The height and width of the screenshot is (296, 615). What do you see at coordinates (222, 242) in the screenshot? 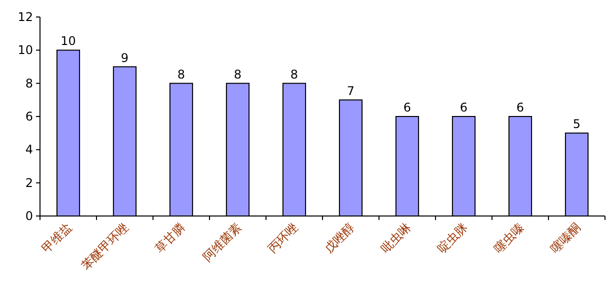
I see `x-tick-label: 阿维菌素` at bounding box center [222, 242].